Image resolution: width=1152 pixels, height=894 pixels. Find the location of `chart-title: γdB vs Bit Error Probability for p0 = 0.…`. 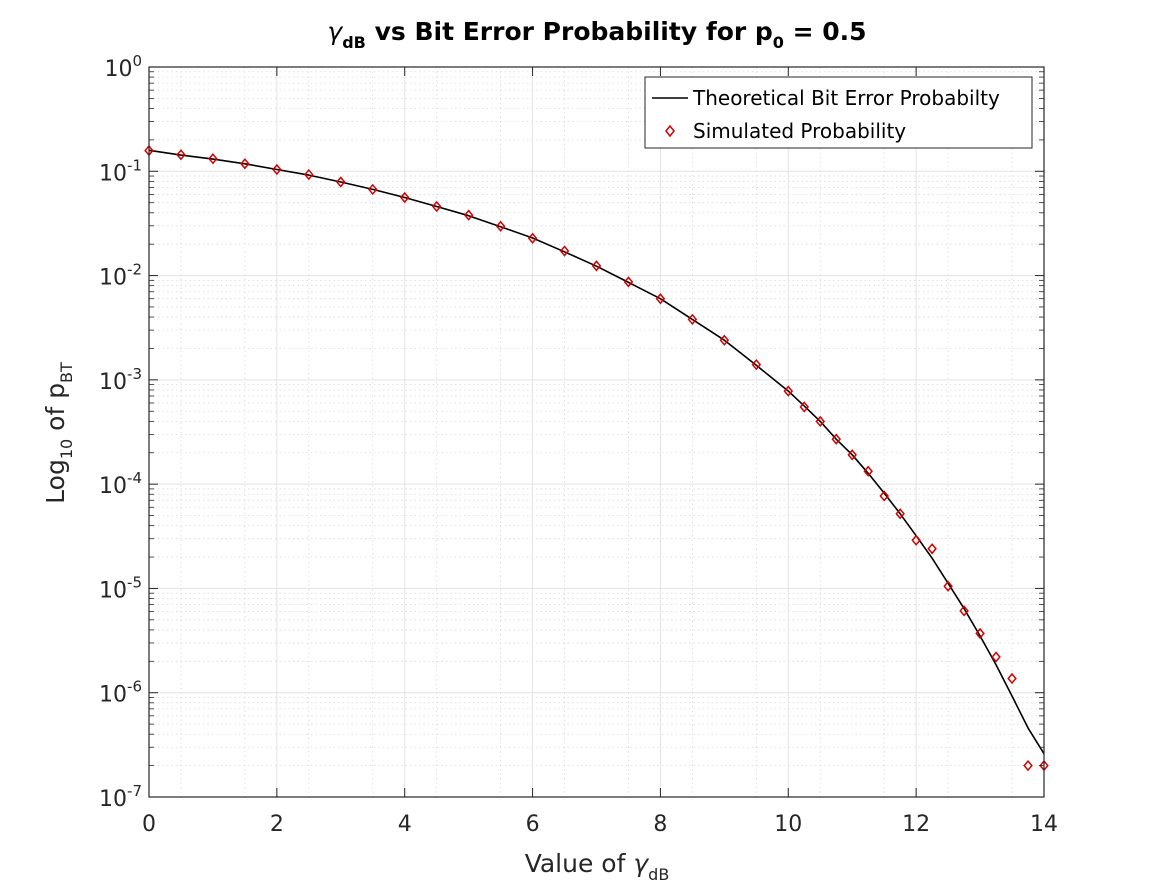

chart-title: γdB vs Bit Error Probability for p0 = 0.… is located at coordinates (596, 34).